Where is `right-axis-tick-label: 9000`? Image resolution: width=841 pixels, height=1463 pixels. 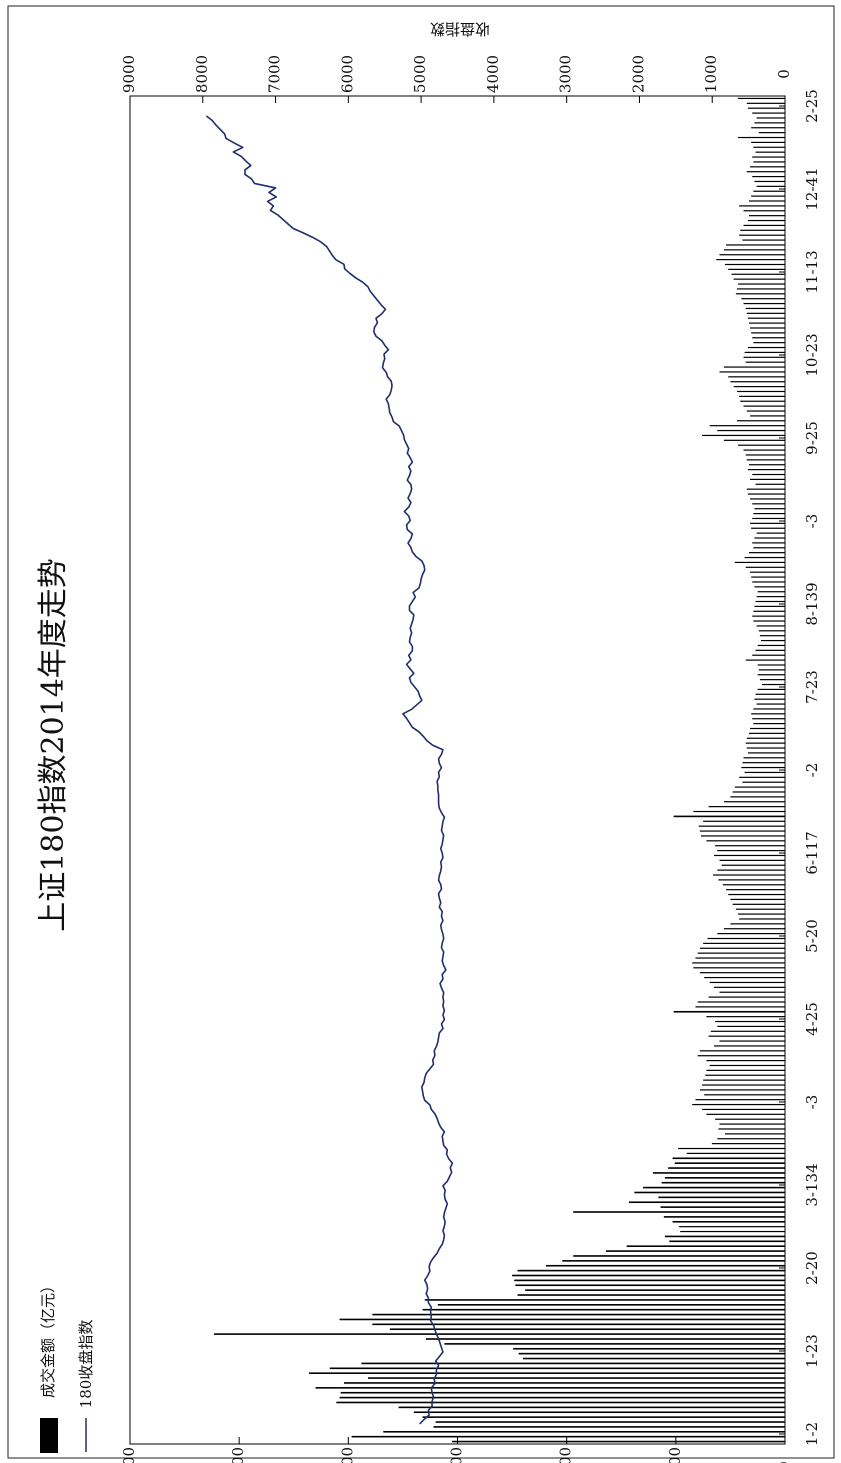
right-axis-tick-label: 9000 is located at coordinates (129, 74).